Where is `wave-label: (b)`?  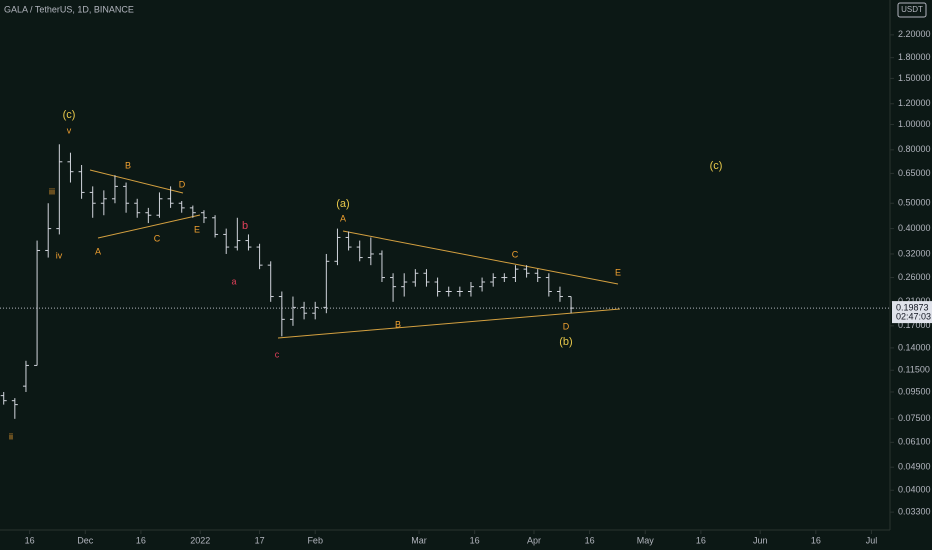 wave-label: (b) is located at coordinates (565, 342).